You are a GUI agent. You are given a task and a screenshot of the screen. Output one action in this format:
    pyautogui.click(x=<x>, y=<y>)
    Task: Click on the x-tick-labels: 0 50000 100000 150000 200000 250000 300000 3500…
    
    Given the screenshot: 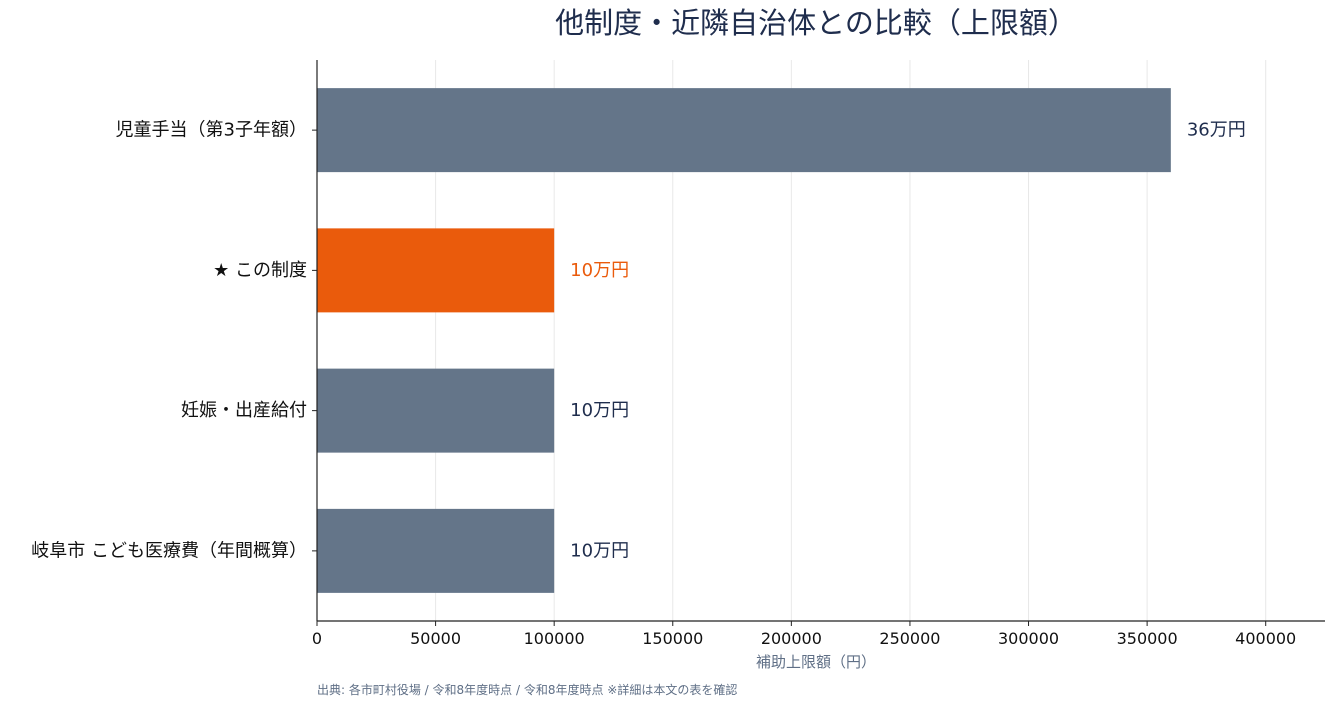 What is the action you would take?
    pyautogui.click(x=804, y=634)
    